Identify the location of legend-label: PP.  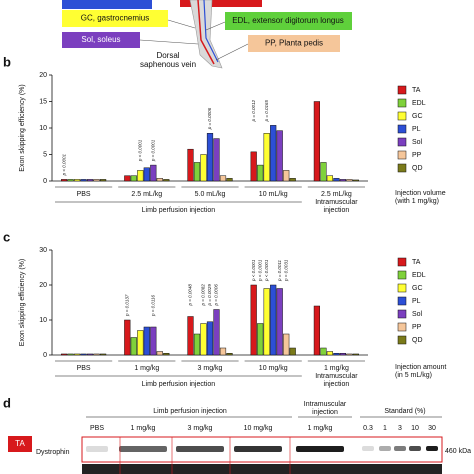
(417, 327).